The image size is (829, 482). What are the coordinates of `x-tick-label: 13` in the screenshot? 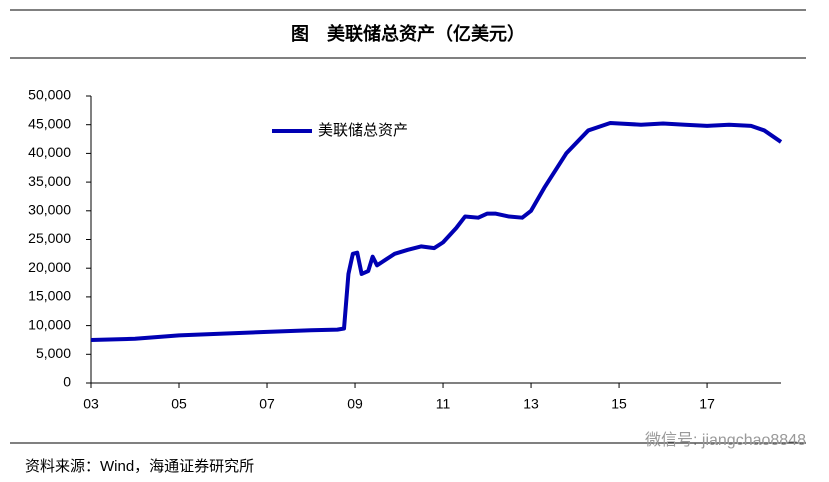 It's located at (531, 404).